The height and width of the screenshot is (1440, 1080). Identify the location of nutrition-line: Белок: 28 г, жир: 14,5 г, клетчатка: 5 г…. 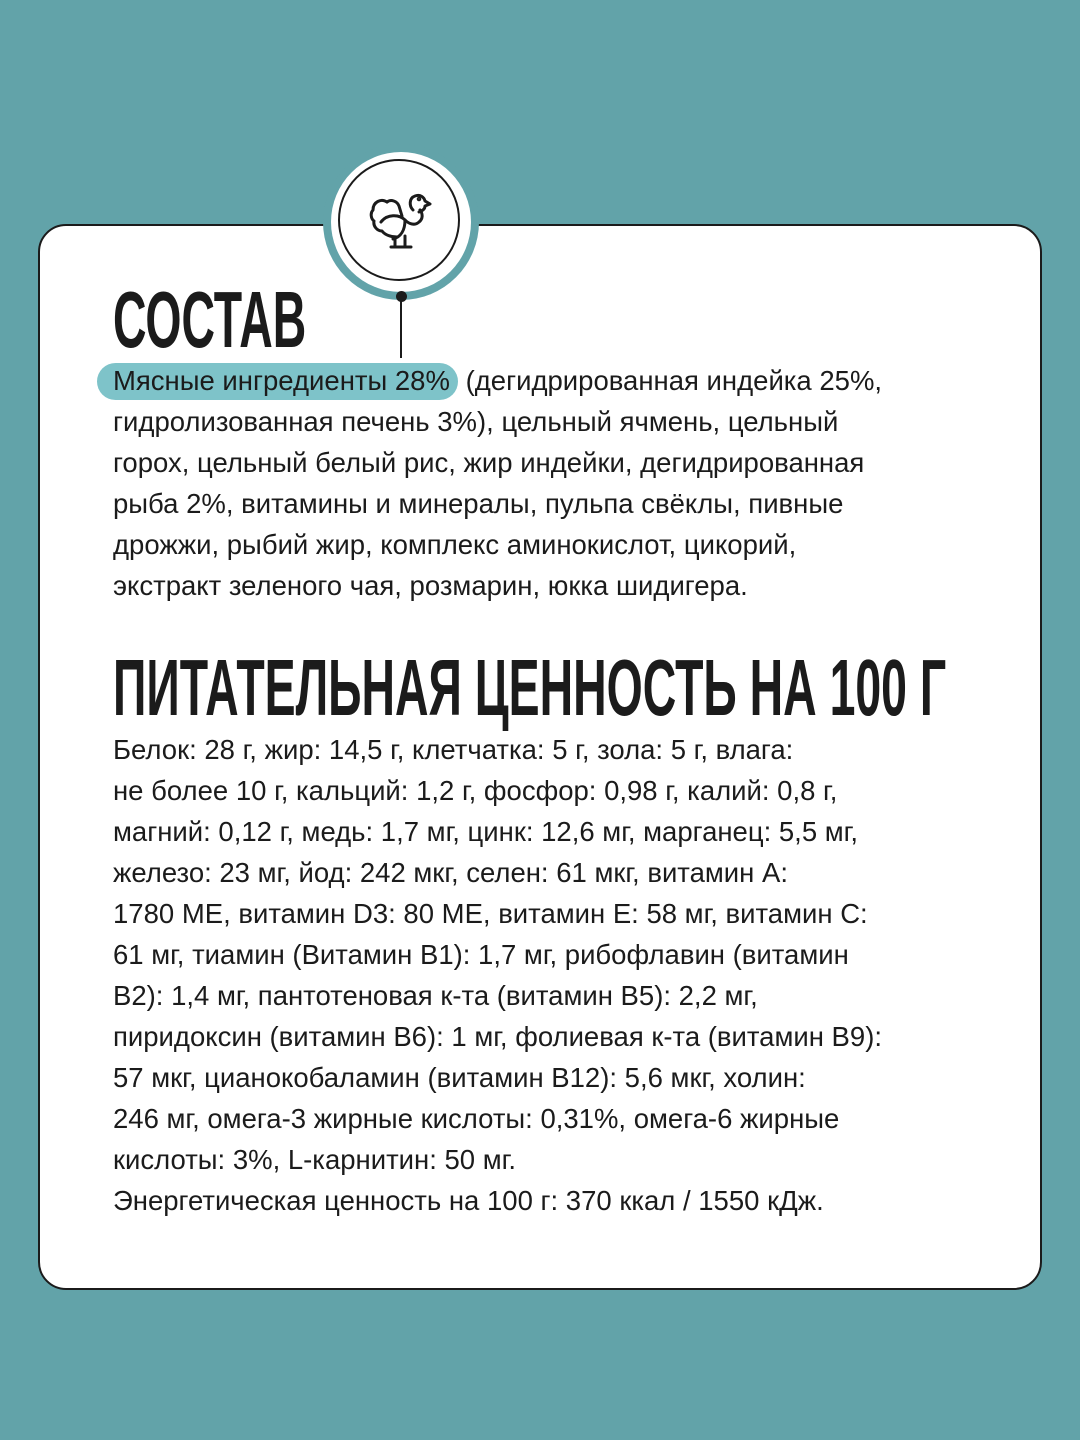
(453, 749).